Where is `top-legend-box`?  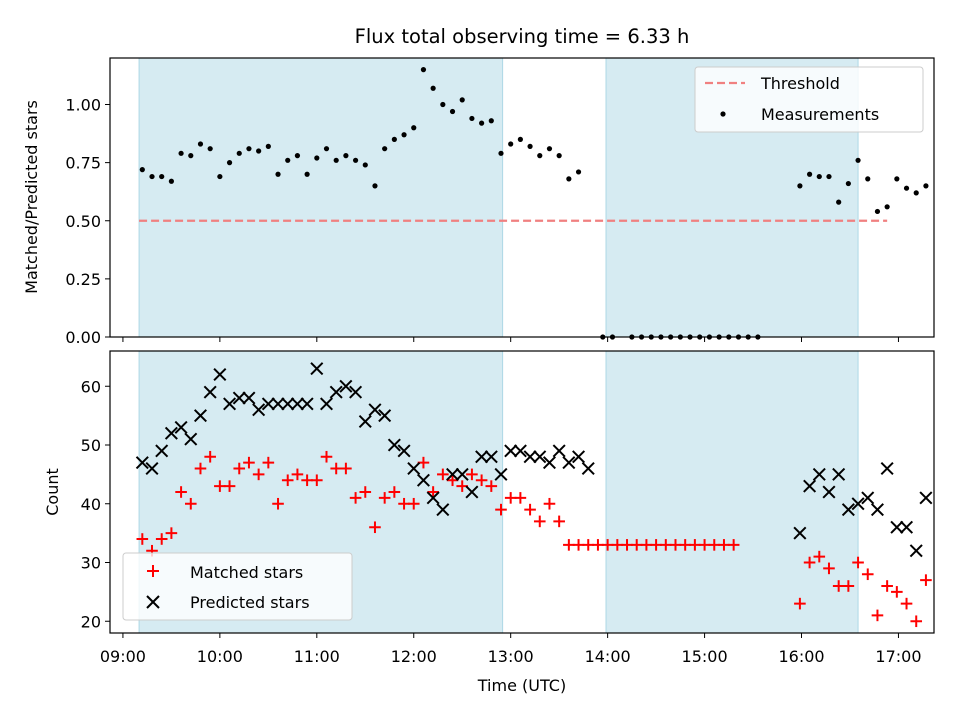 top-legend-box is located at coordinates (809, 99).